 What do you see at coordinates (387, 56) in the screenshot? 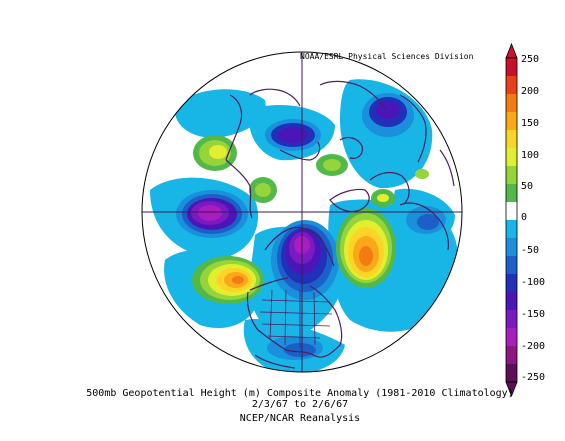
I see `credit-label: NOAA/ESRL Physical Sciences Division` at bounding box center [387, 56].